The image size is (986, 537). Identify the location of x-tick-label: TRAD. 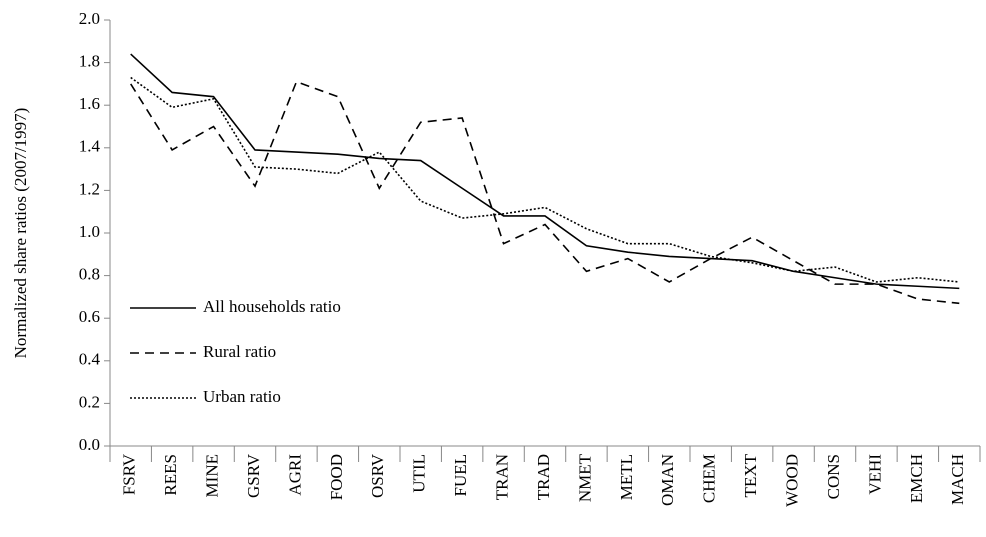
(543, 477).